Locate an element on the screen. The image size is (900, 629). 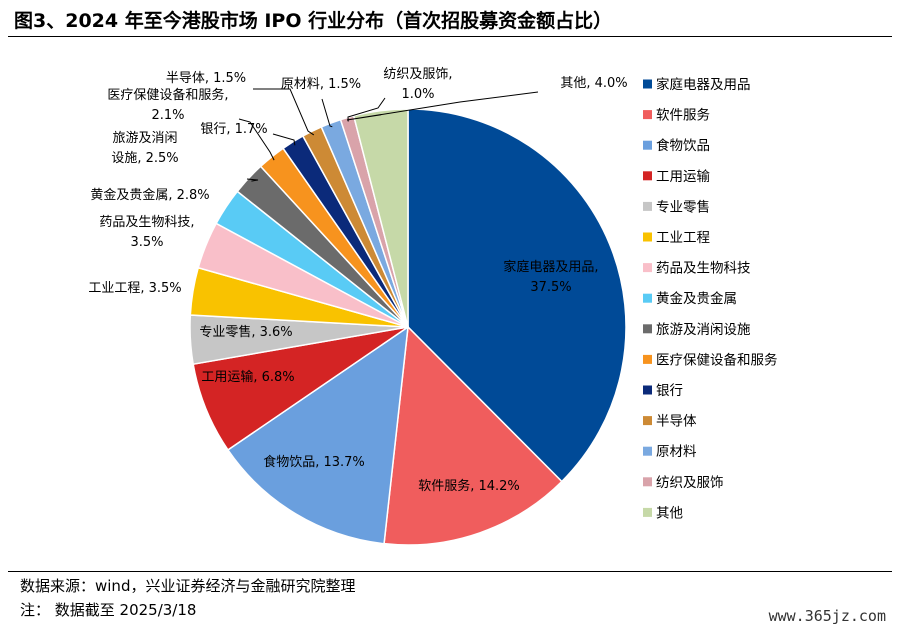
legend-label: 其他 is located at coordinates (669, 513).